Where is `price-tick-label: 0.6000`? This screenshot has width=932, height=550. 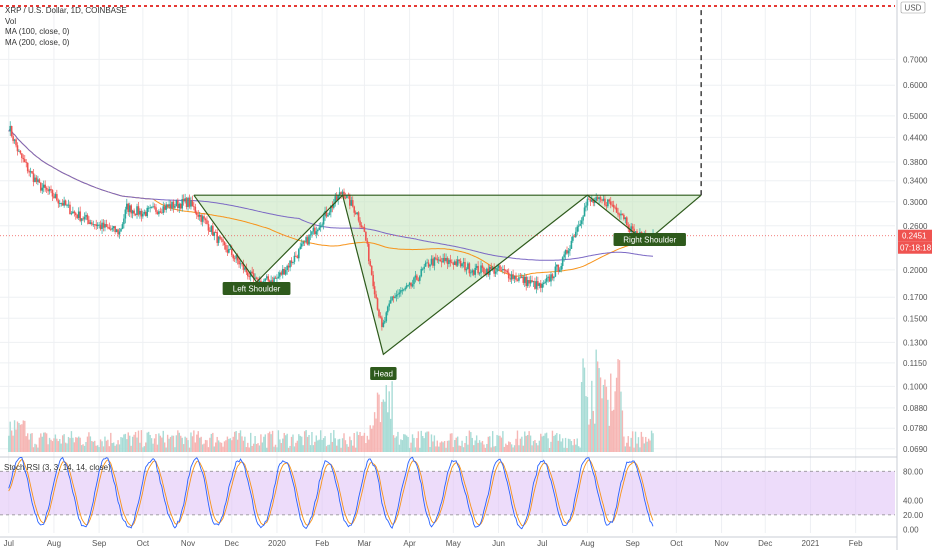 price-tick-label: 0.6000 is located at coordinates (915, 85).